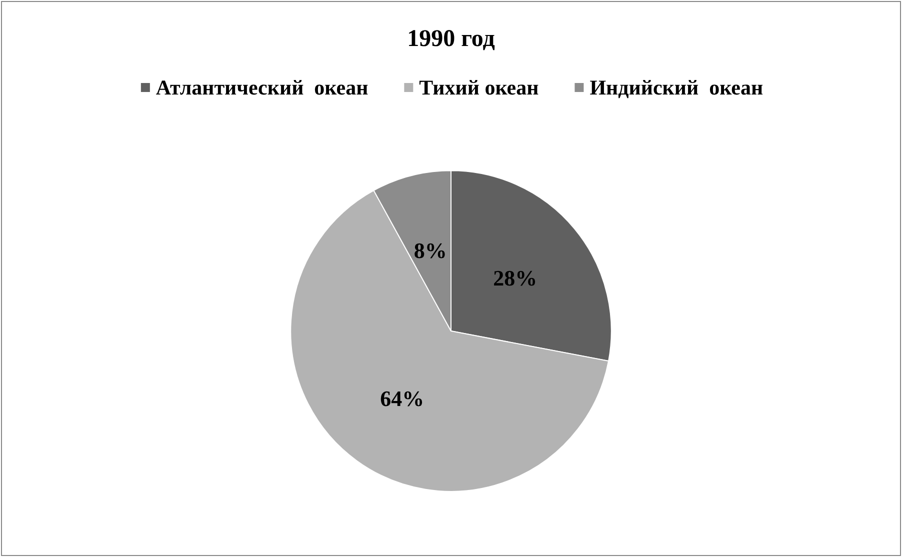  Describe the element at coordinates (451, 39) in the screenshot. I see `chart-title: 1990 год` at that location.